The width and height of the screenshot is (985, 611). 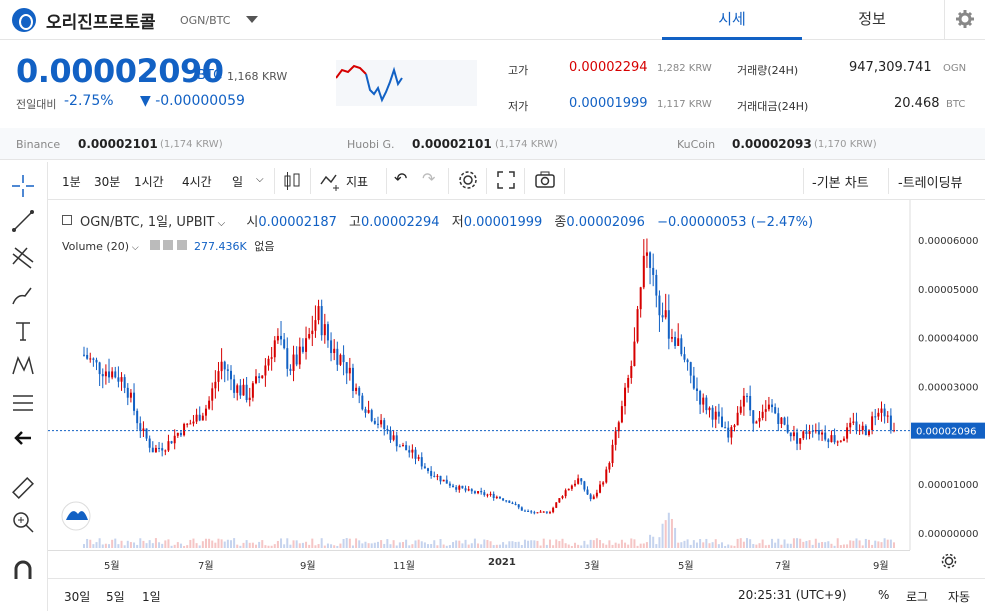 What do you see at coordinates (429, 178) in the screenshot?
I see `redo-icon: ↷` at bounding box center [429, 178].